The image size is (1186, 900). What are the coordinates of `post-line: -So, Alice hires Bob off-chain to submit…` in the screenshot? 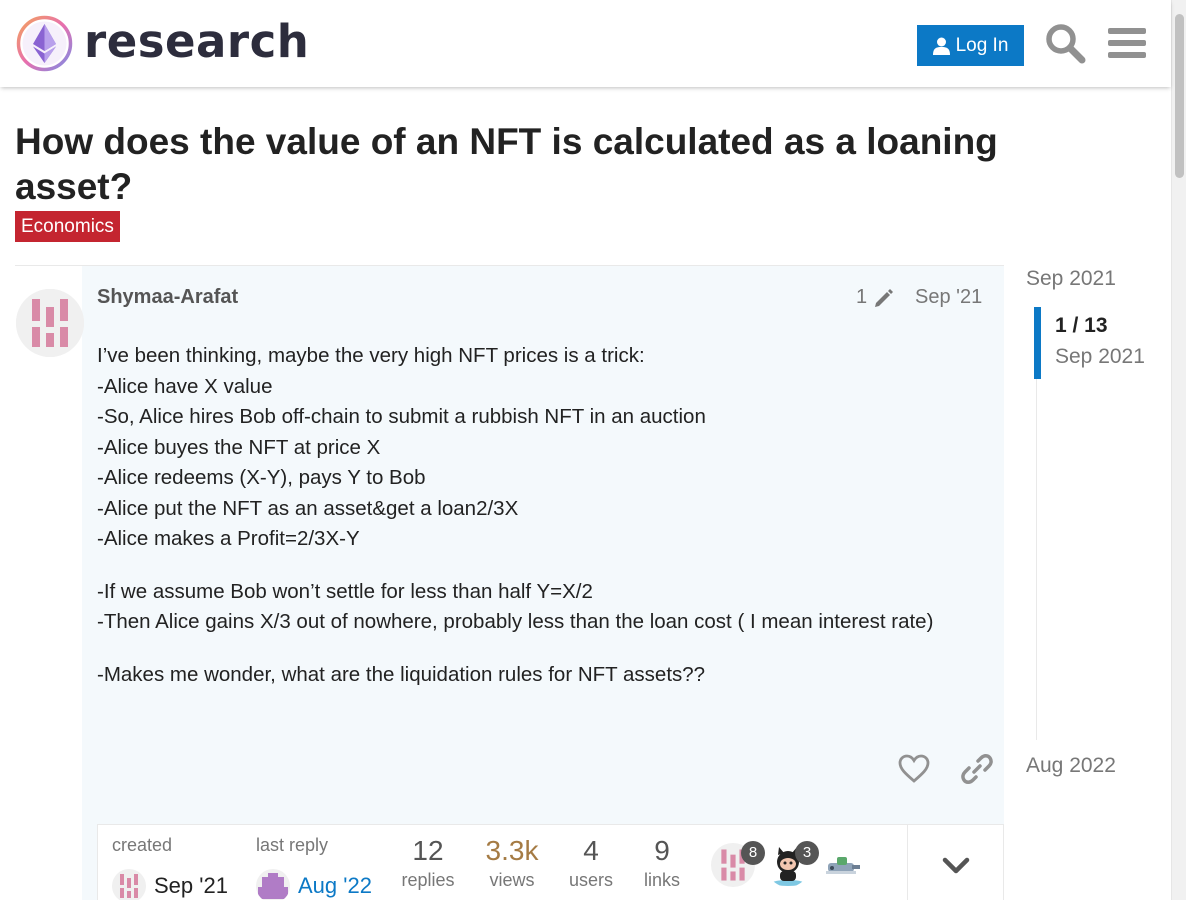 It's located at (401, 416).